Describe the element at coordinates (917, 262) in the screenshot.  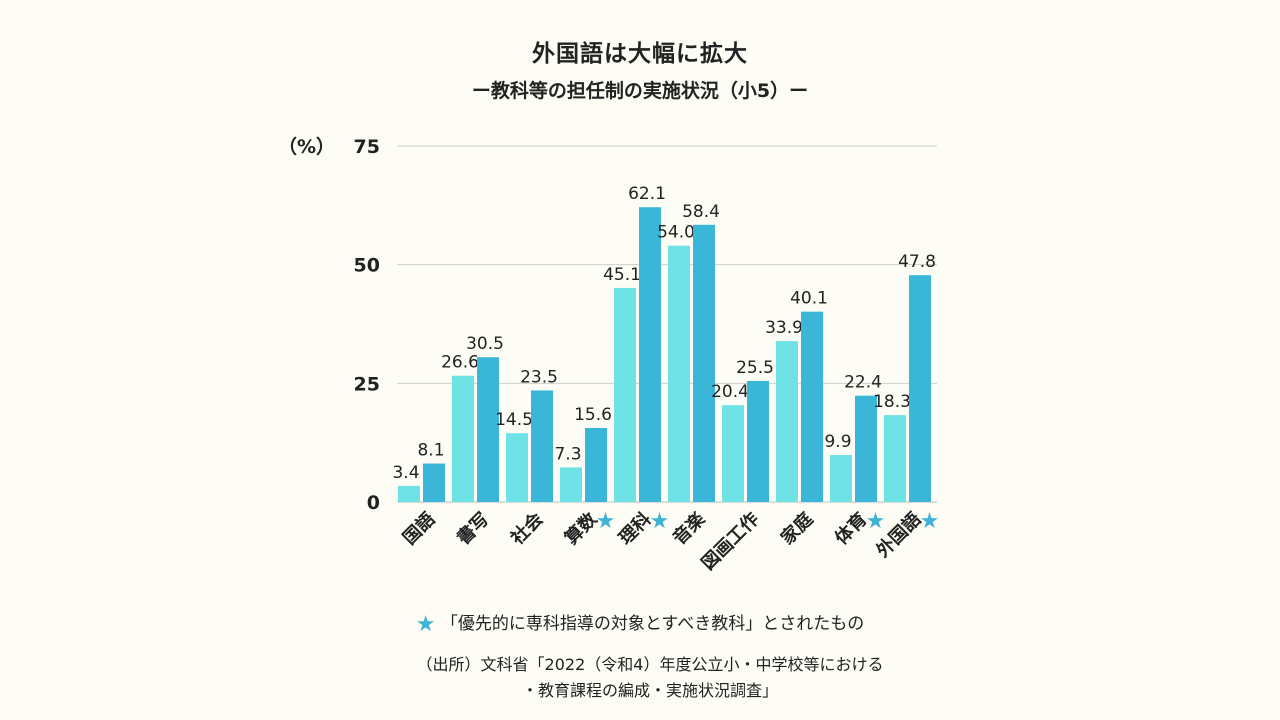
I see `data-label: 47.8` at that location.